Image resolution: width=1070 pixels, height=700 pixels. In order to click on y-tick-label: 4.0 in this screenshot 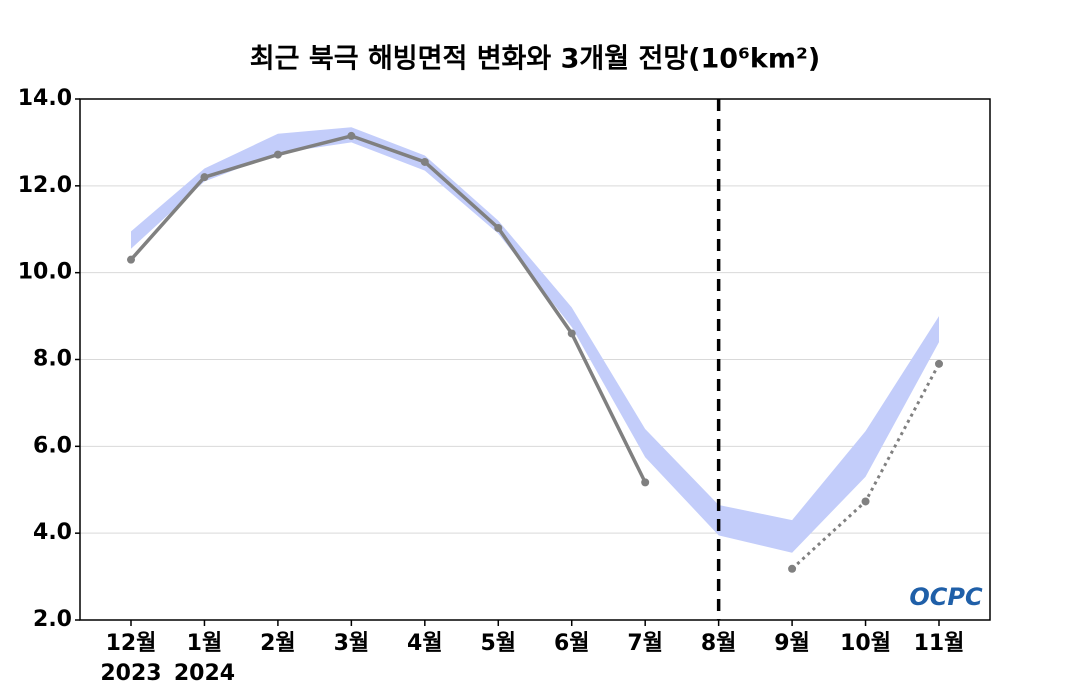, I will do `click(52, 532)`.